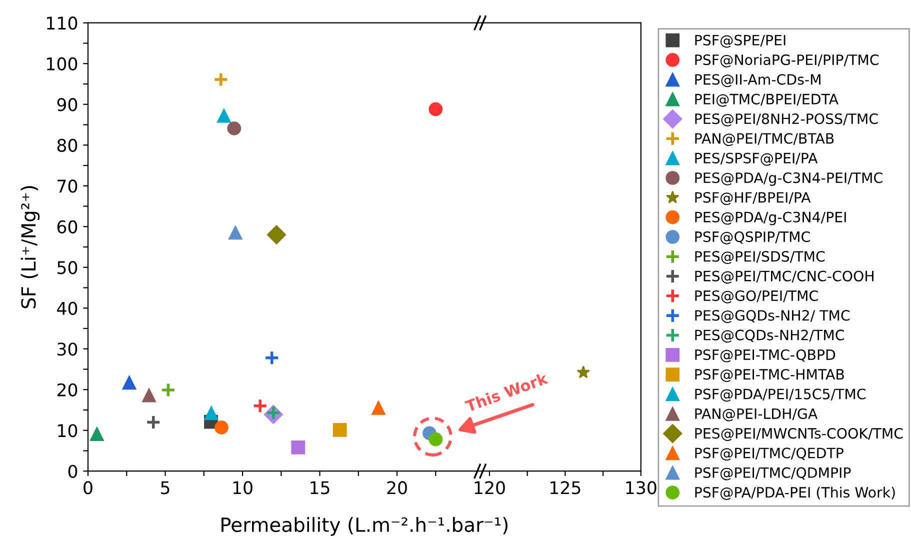 The width and height of the screenshot is (911, 544). I want to click on legend-label: PSF@PEI/TMC/QEDTP, so click(769, 454).